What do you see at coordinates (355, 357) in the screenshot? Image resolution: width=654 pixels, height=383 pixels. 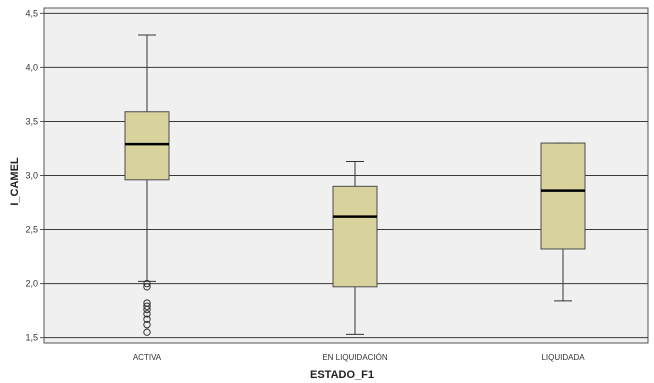 I see `x-category-label: EN LIQUIDACIÓN` at bounding box center [355, 357].